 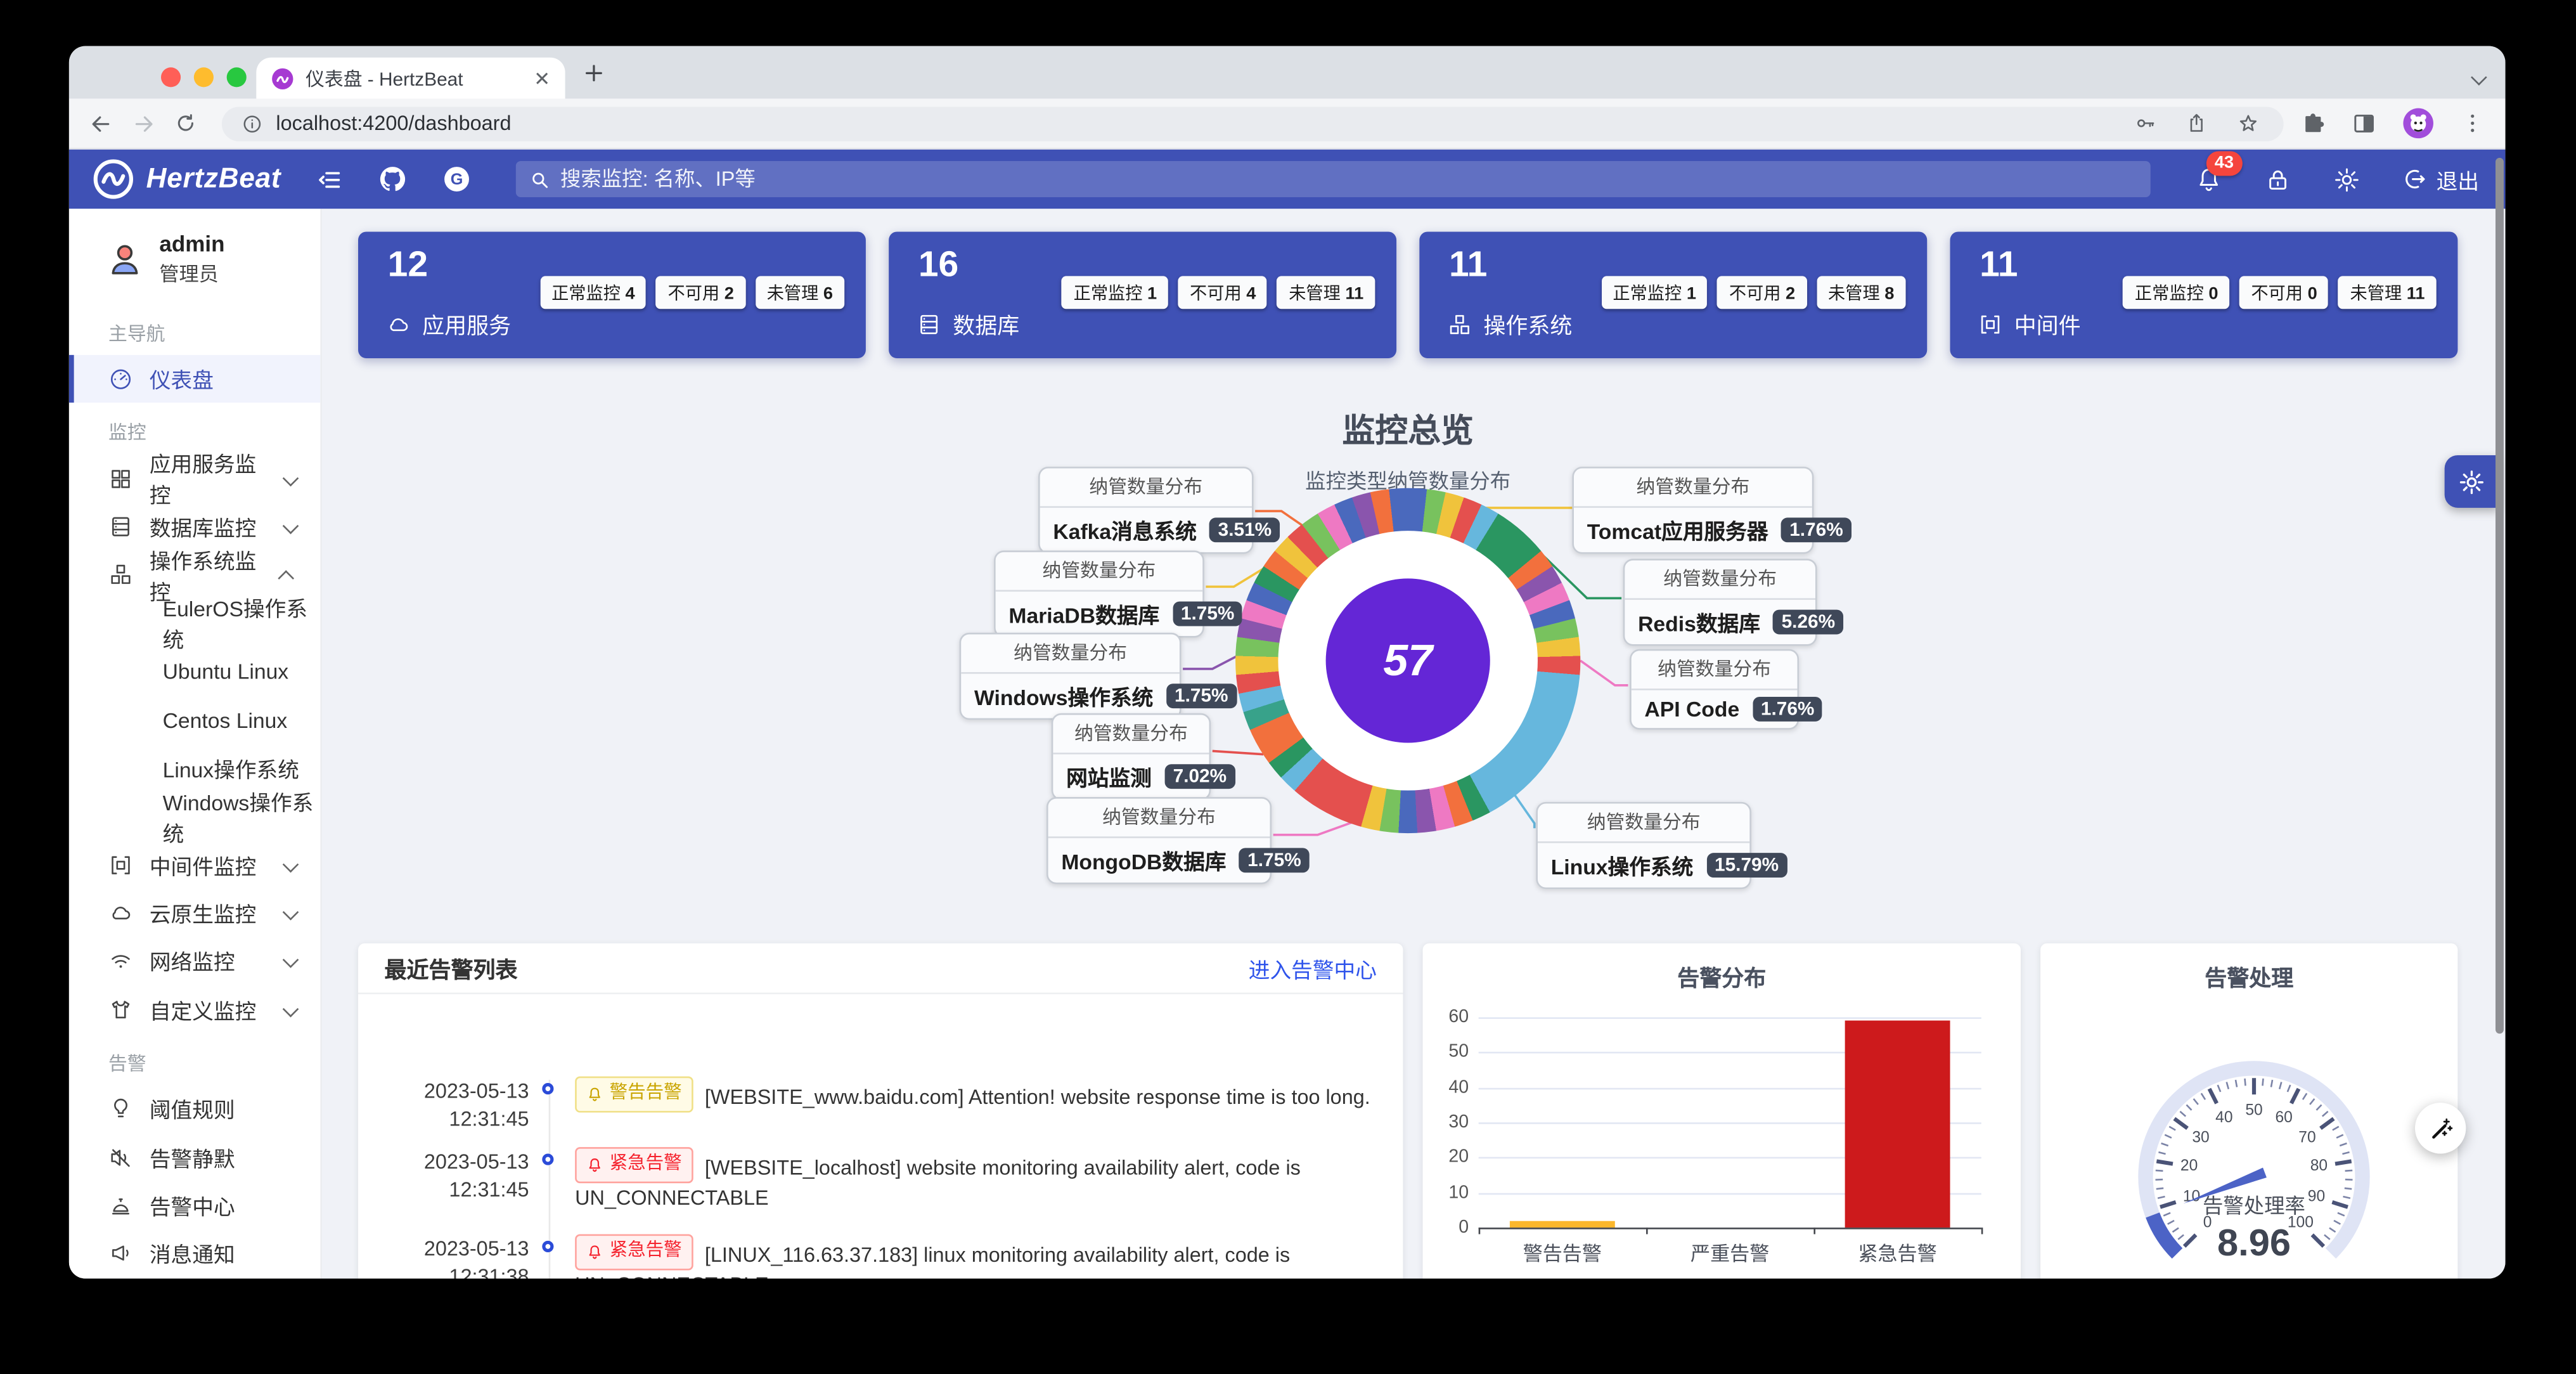 I want to click on address-bar: localhost:4200/dashboard, so click(x=1252, y=123).